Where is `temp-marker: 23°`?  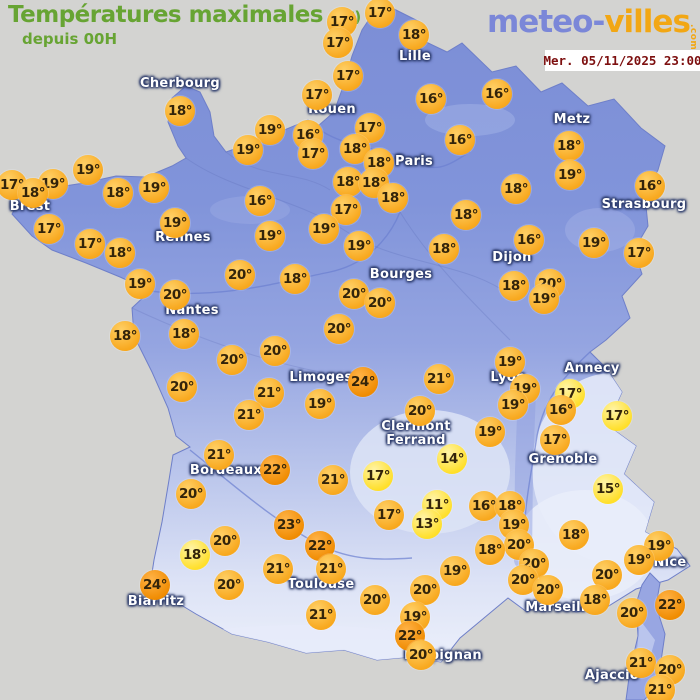
temp-marker: 23° is located at coordinates (289, 525).